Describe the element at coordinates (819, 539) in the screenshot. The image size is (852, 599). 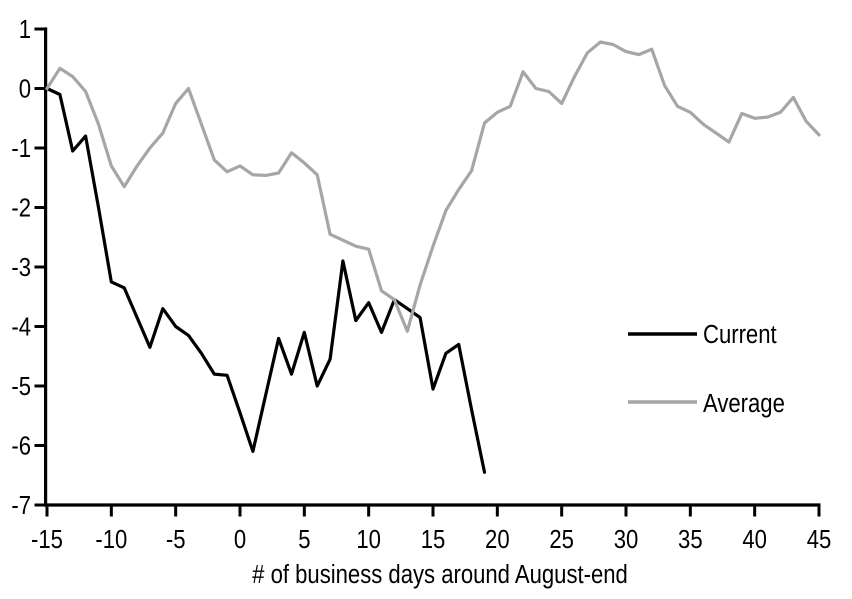
I see `x-tick-label: 45` at that location.